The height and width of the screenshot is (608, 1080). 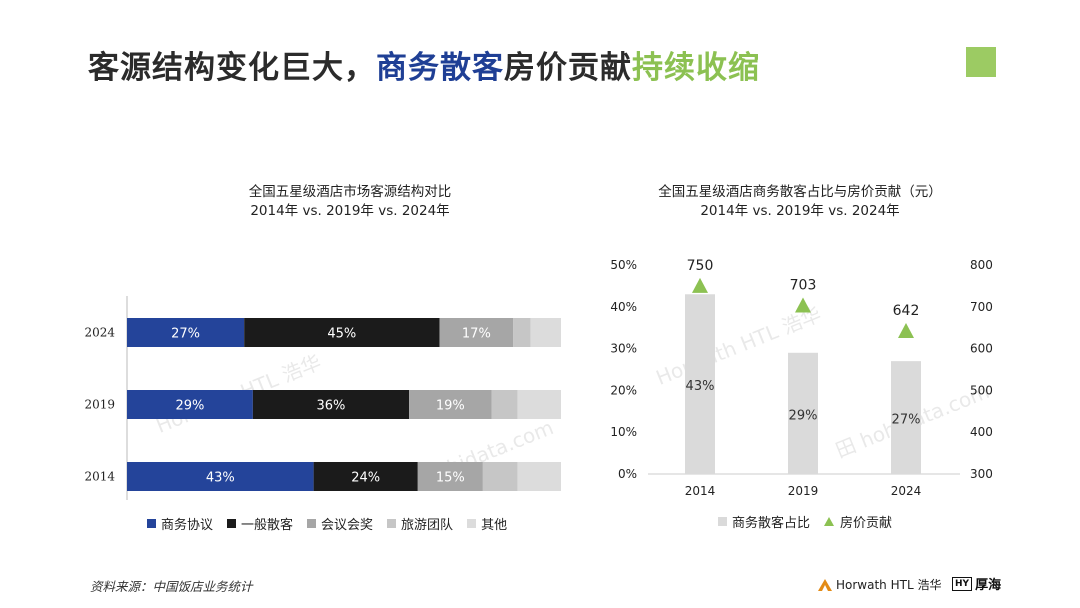 I want to click on right-legend-item: 房价贡献, so click(x=858, y=521).